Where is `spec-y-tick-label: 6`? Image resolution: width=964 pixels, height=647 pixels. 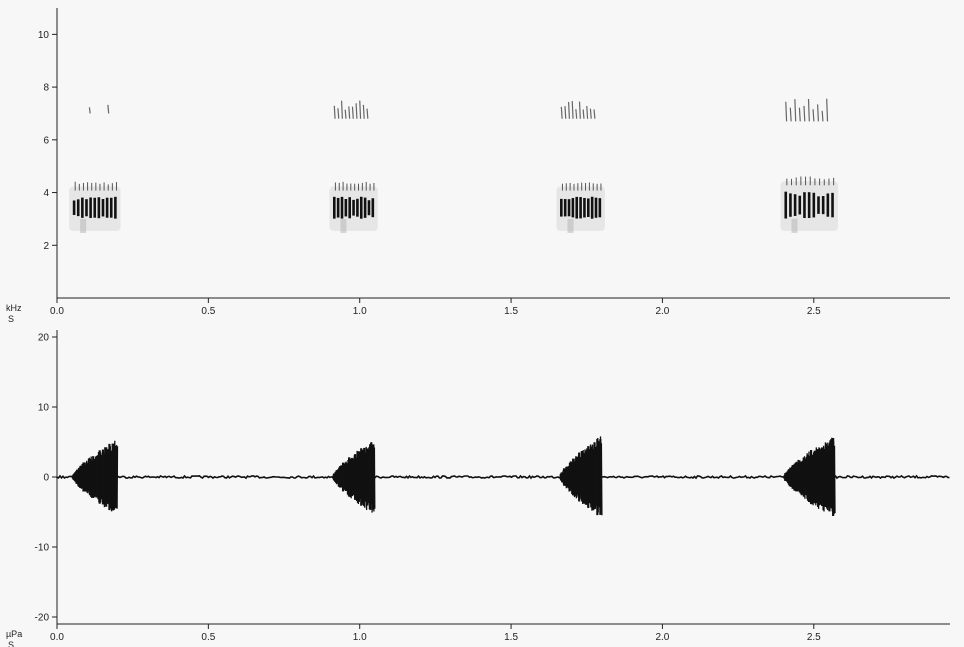 spec-y-tick-label: 6 is located at coordinates (46, 140).